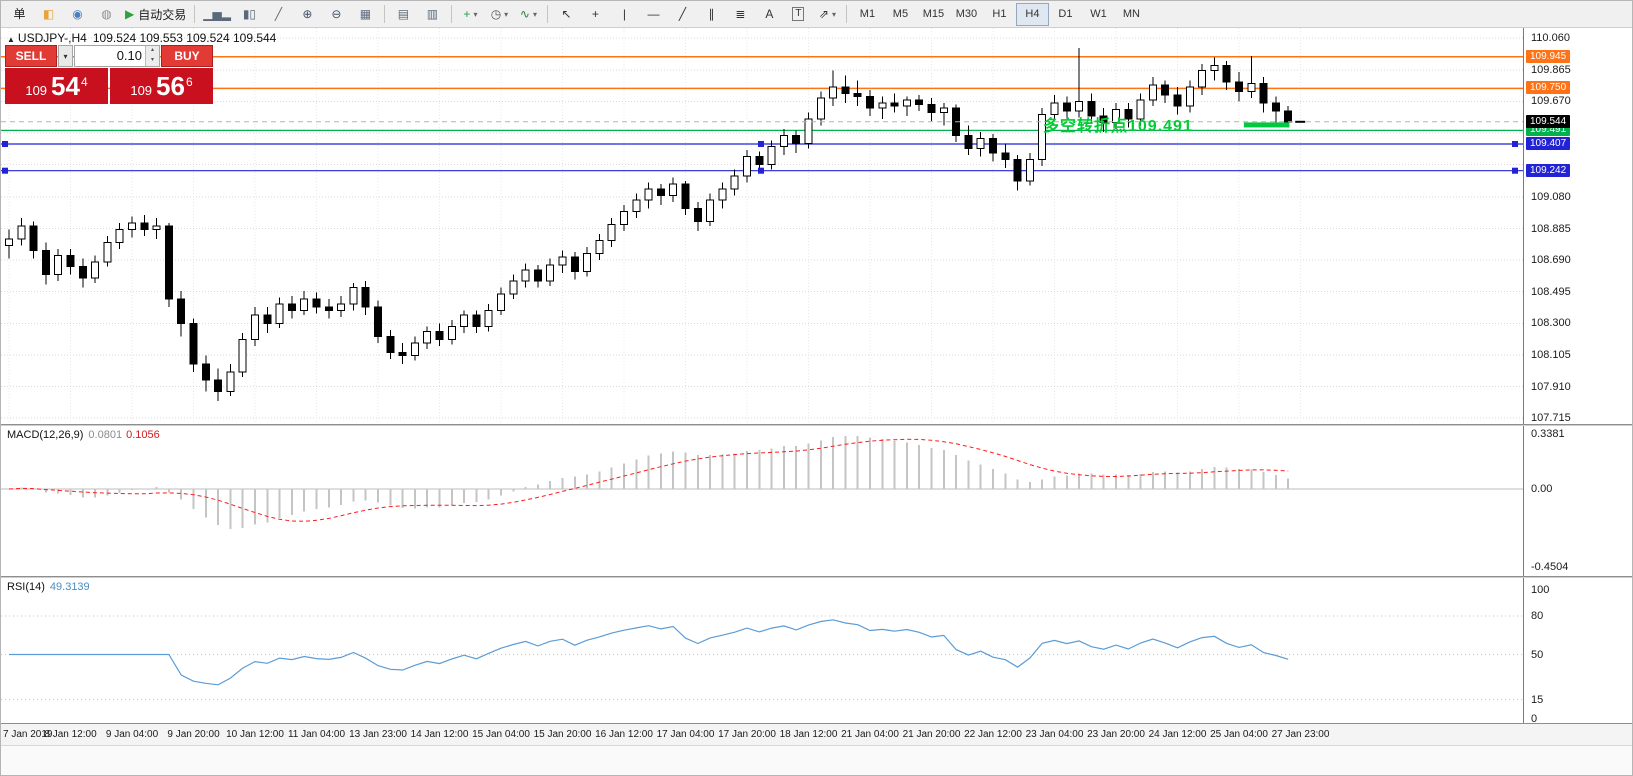 The height and width of the screenshot is (776, 1633). Describe the element at coordinates (1537, 654) in the screenshot. I see `rsi-axis-label: 50` at that location.